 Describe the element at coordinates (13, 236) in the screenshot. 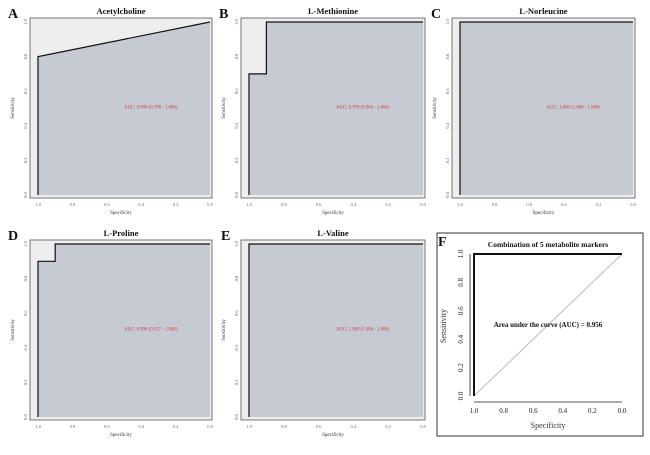

I see `panel-label: D` at that location.